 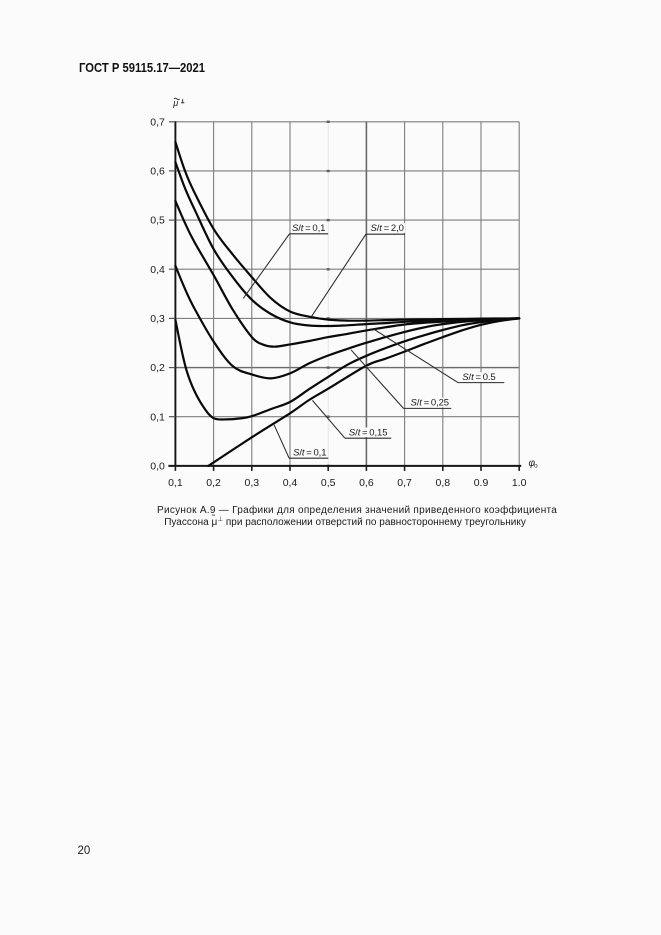 What do you see at coordinates (536, 466) in the screenshot?
I see `svg-text: o` at bounding box center [536, 466].